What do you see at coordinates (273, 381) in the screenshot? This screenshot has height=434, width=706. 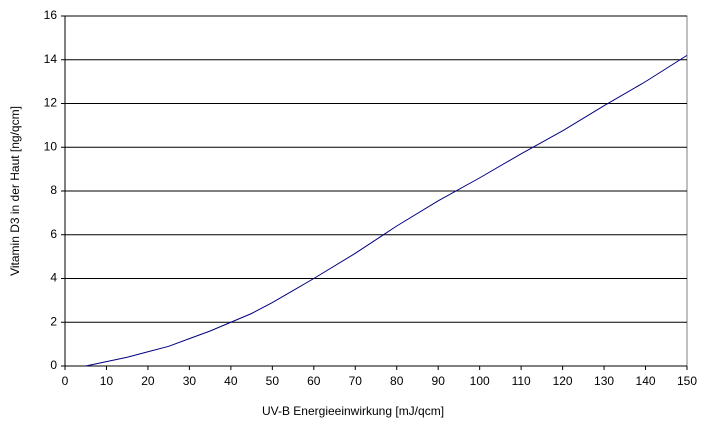 I see `x-tick-label: 50` at bounding box center [273, 381].